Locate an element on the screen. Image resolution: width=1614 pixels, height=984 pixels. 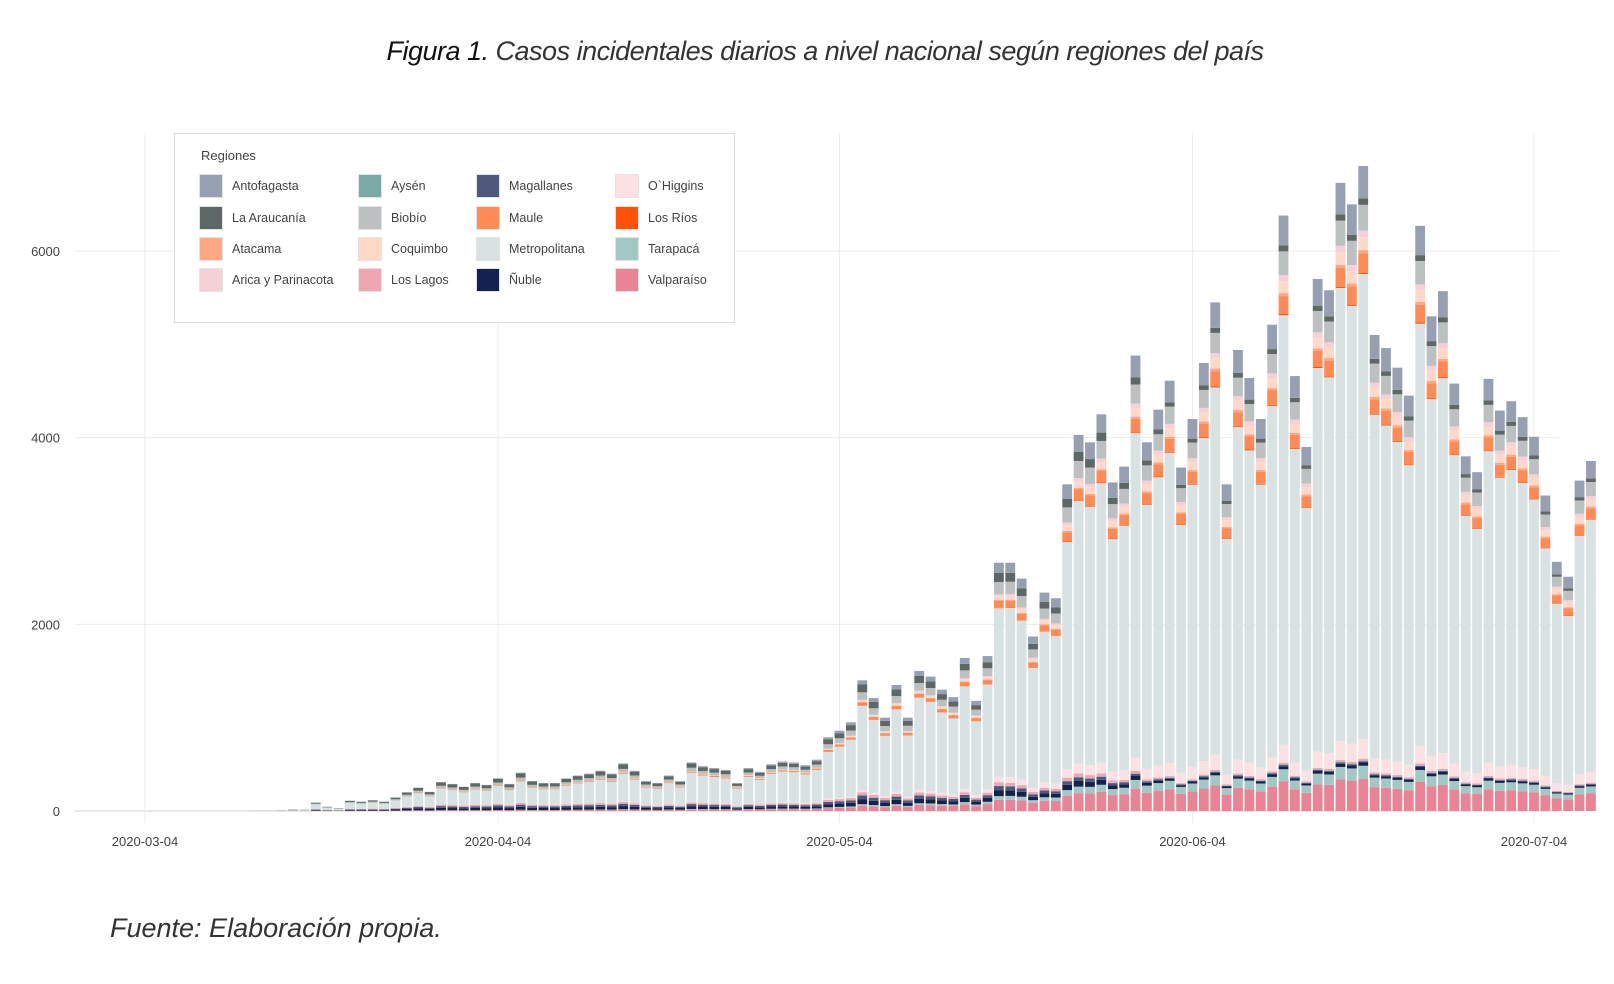
legend-item: Atacama is located at coordinates (240, 249).